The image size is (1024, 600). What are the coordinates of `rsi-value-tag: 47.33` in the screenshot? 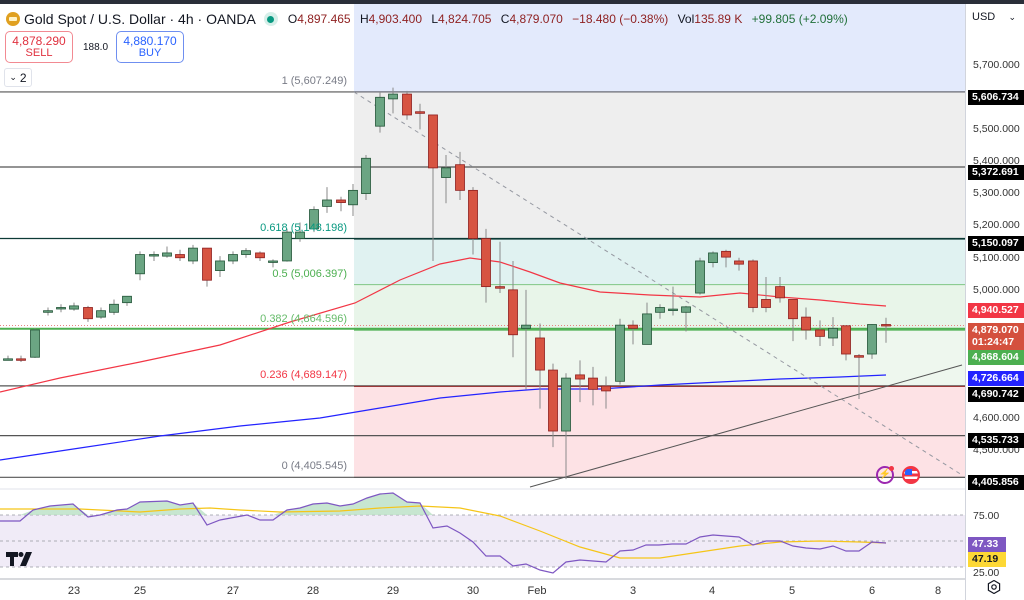 It's located at (987, 544).